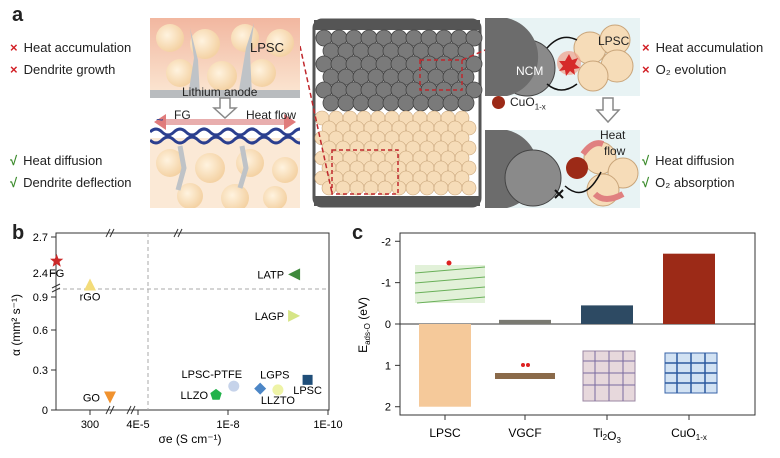  I want to click on label-heat-diffusion-right: √ Heat diffusion, so click(688, 160).